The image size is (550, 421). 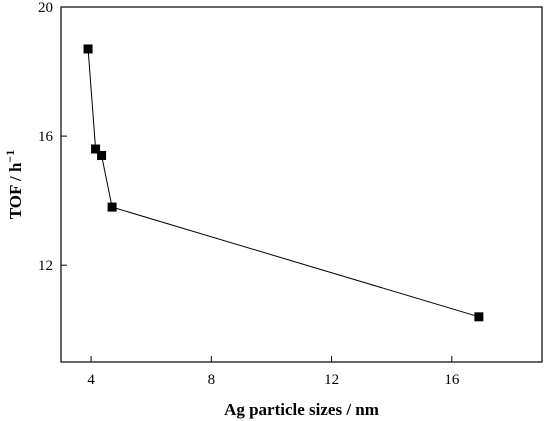 I want to click on y-axis-title-superscript: −1, so click(x=10, y=156).